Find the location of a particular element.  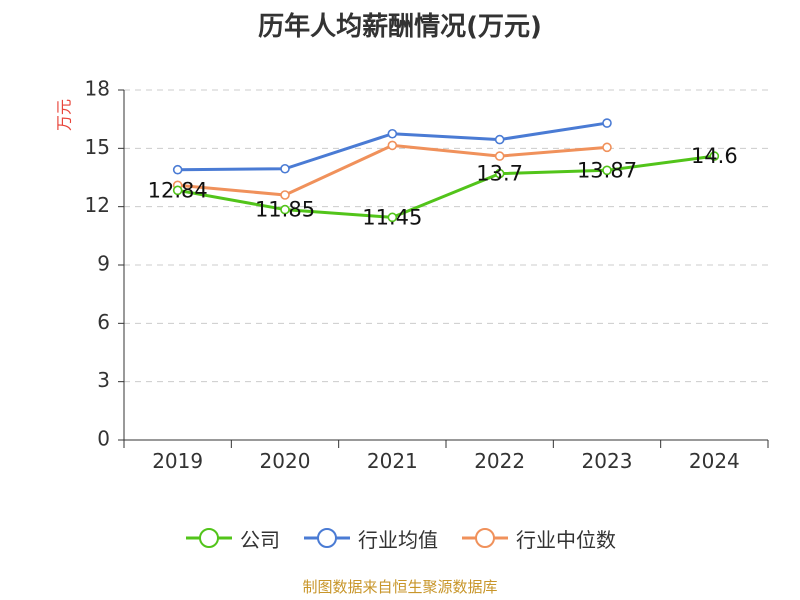

x-tick-label: 2021 is located at coordinates (392, 461).